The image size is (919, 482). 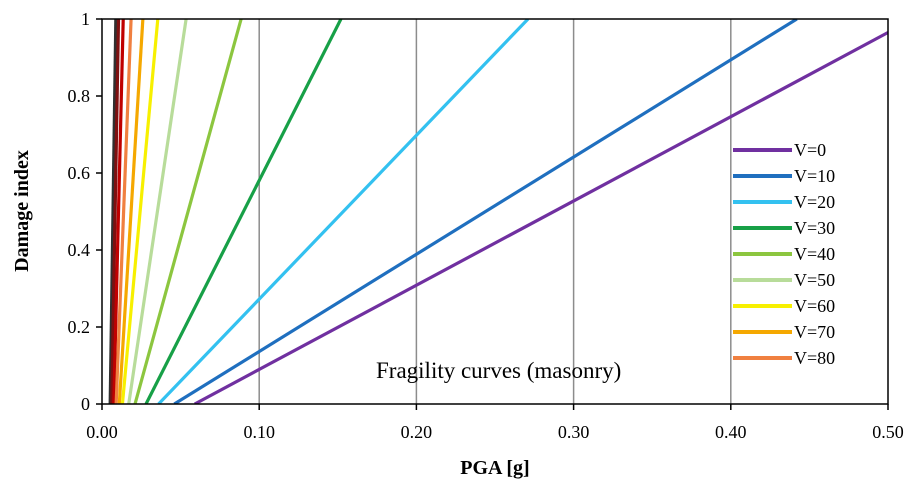 What do you see at coordinates (22, 211) in the screenshot?
I see `y-axis-title: Damage index` at bounding box center [22, 211].